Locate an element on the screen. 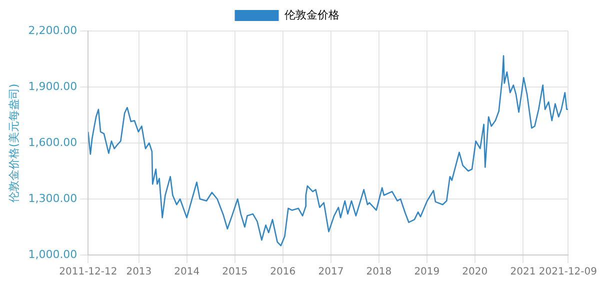 Image resolution: width=600 pixels, height=281 pixels. x-tick-label: 2018 is located at coordinates (379, 272).